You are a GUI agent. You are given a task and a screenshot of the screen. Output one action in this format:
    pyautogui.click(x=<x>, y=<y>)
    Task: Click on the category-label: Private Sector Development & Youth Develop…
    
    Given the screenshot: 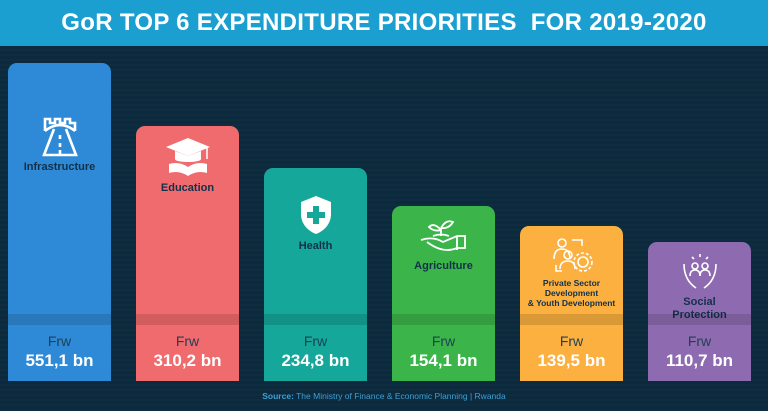 What is the action you would take?
    pyautogui.click(x=571, y=293)
    